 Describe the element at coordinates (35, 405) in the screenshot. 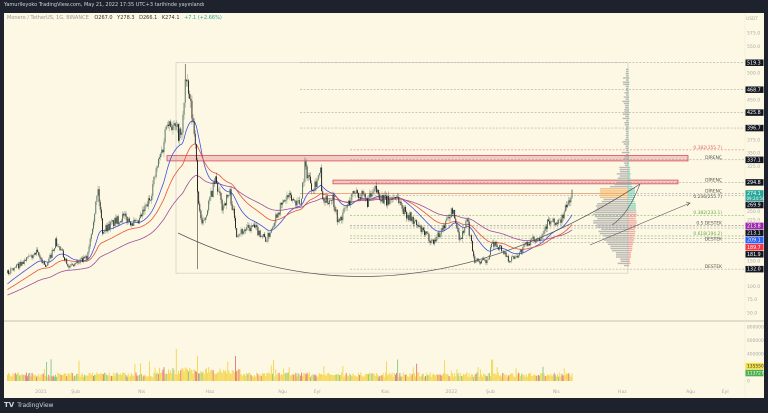

I see `brand-name: TradingView` at that location.